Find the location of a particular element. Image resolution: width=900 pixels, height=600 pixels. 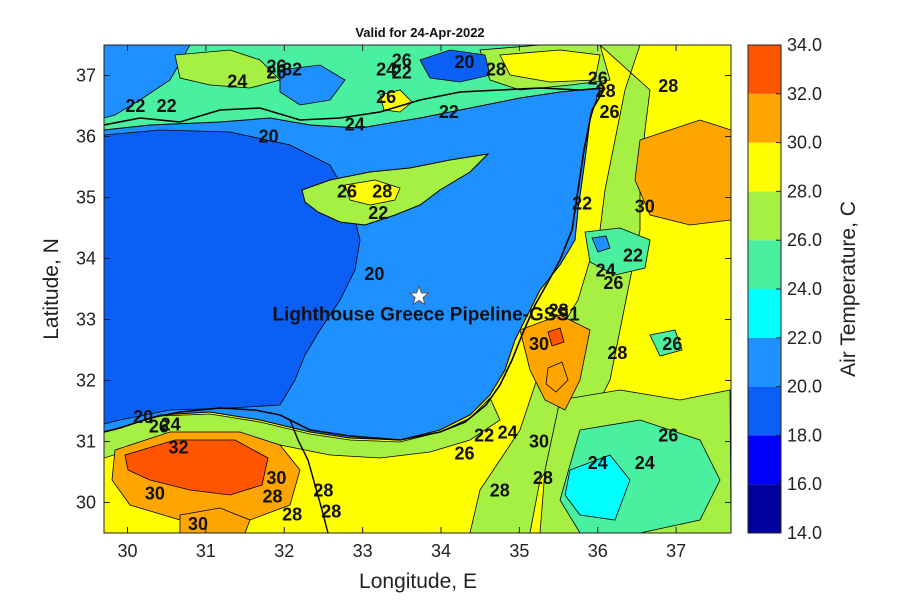

colorbar-tick-label: 16.0 is located at coordinates (804, 484).